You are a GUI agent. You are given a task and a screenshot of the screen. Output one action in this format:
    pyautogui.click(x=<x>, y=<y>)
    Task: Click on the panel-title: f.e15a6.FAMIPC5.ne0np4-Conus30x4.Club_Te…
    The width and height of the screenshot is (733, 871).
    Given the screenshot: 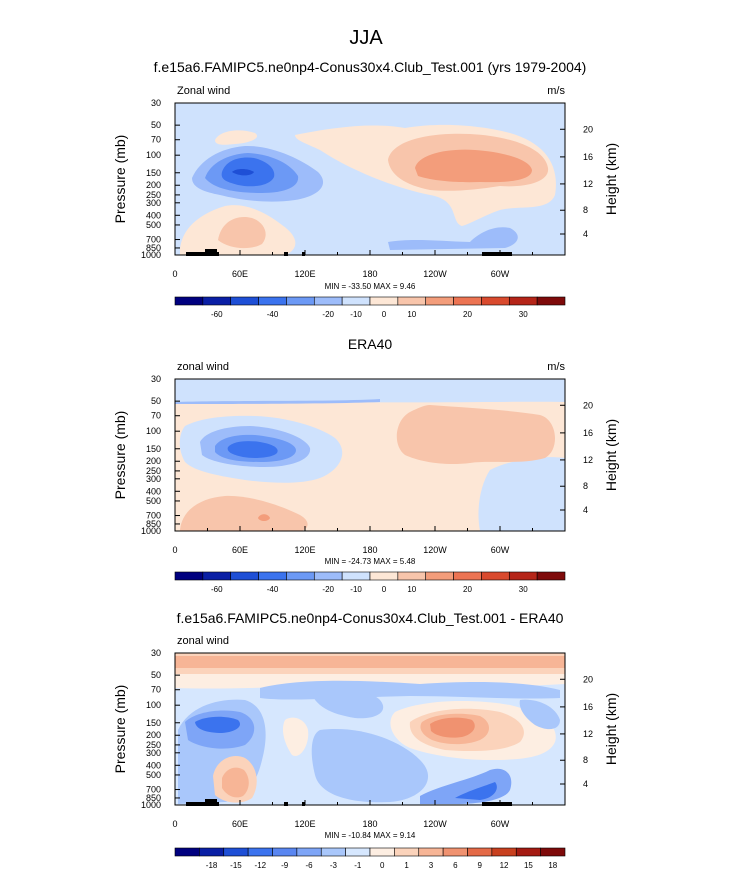 What is the action you would take?
    pyautogui.click(x=370, y=67)
    